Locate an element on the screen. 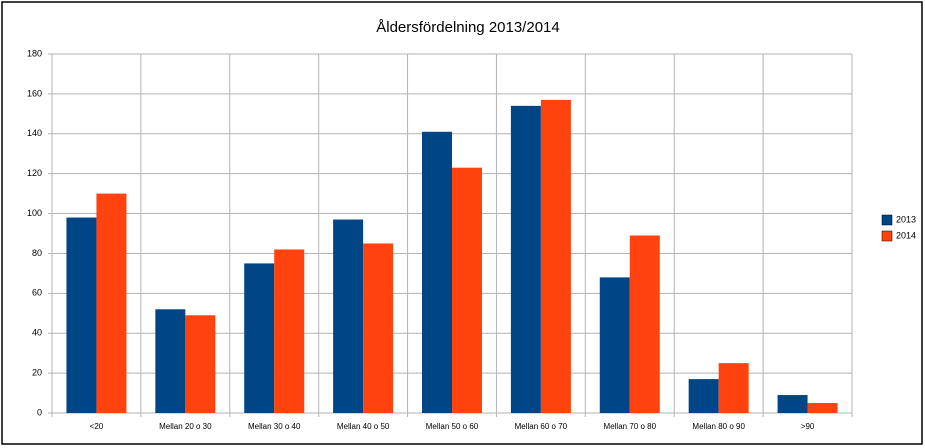  x-tick-label: Mellan 60 o 70 is located at coordinates (541, 426).